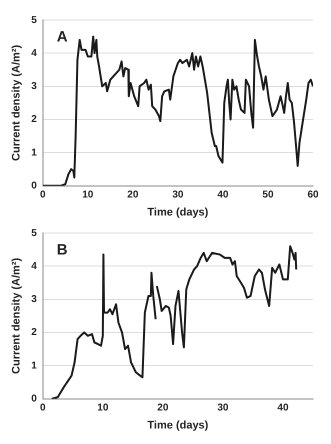 The image size is (331, 444). What do you see at coordinates (268, 195) in the screenshot?
I see `x-tick-label: 50` at bounding box center [268, 195].